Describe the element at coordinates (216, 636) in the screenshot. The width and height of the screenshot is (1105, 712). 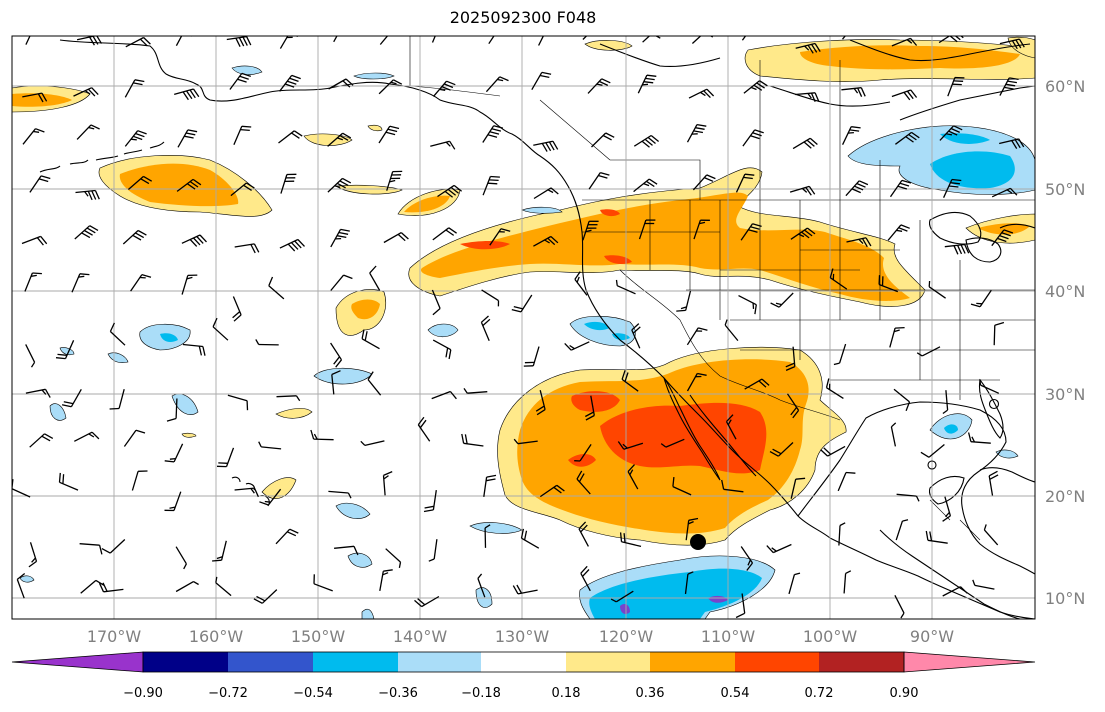
I see `lon-label-160w: 160°W` at that location.